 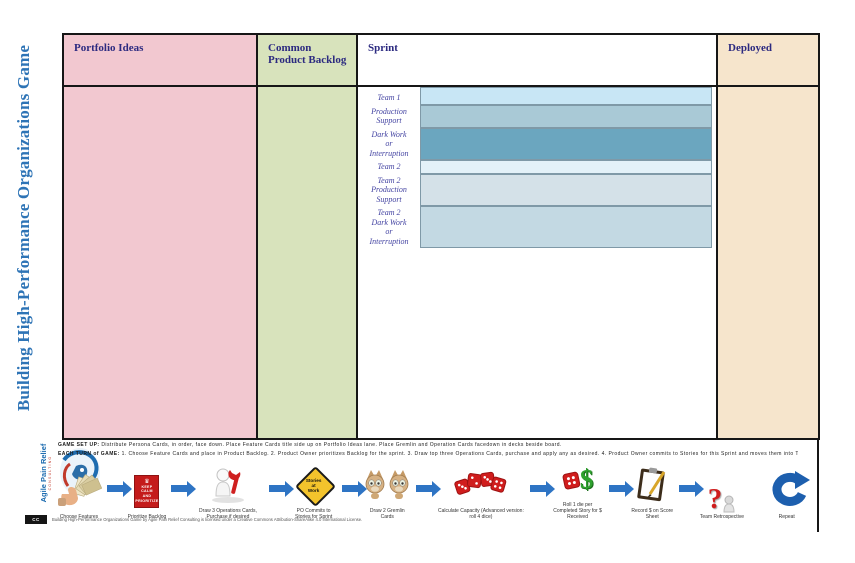 What do you see at coordinates (89, 454) in the screenshot?
I see `turn-instructions-lead: EACH TURN of GAME:` at bounding box center [89, 454].